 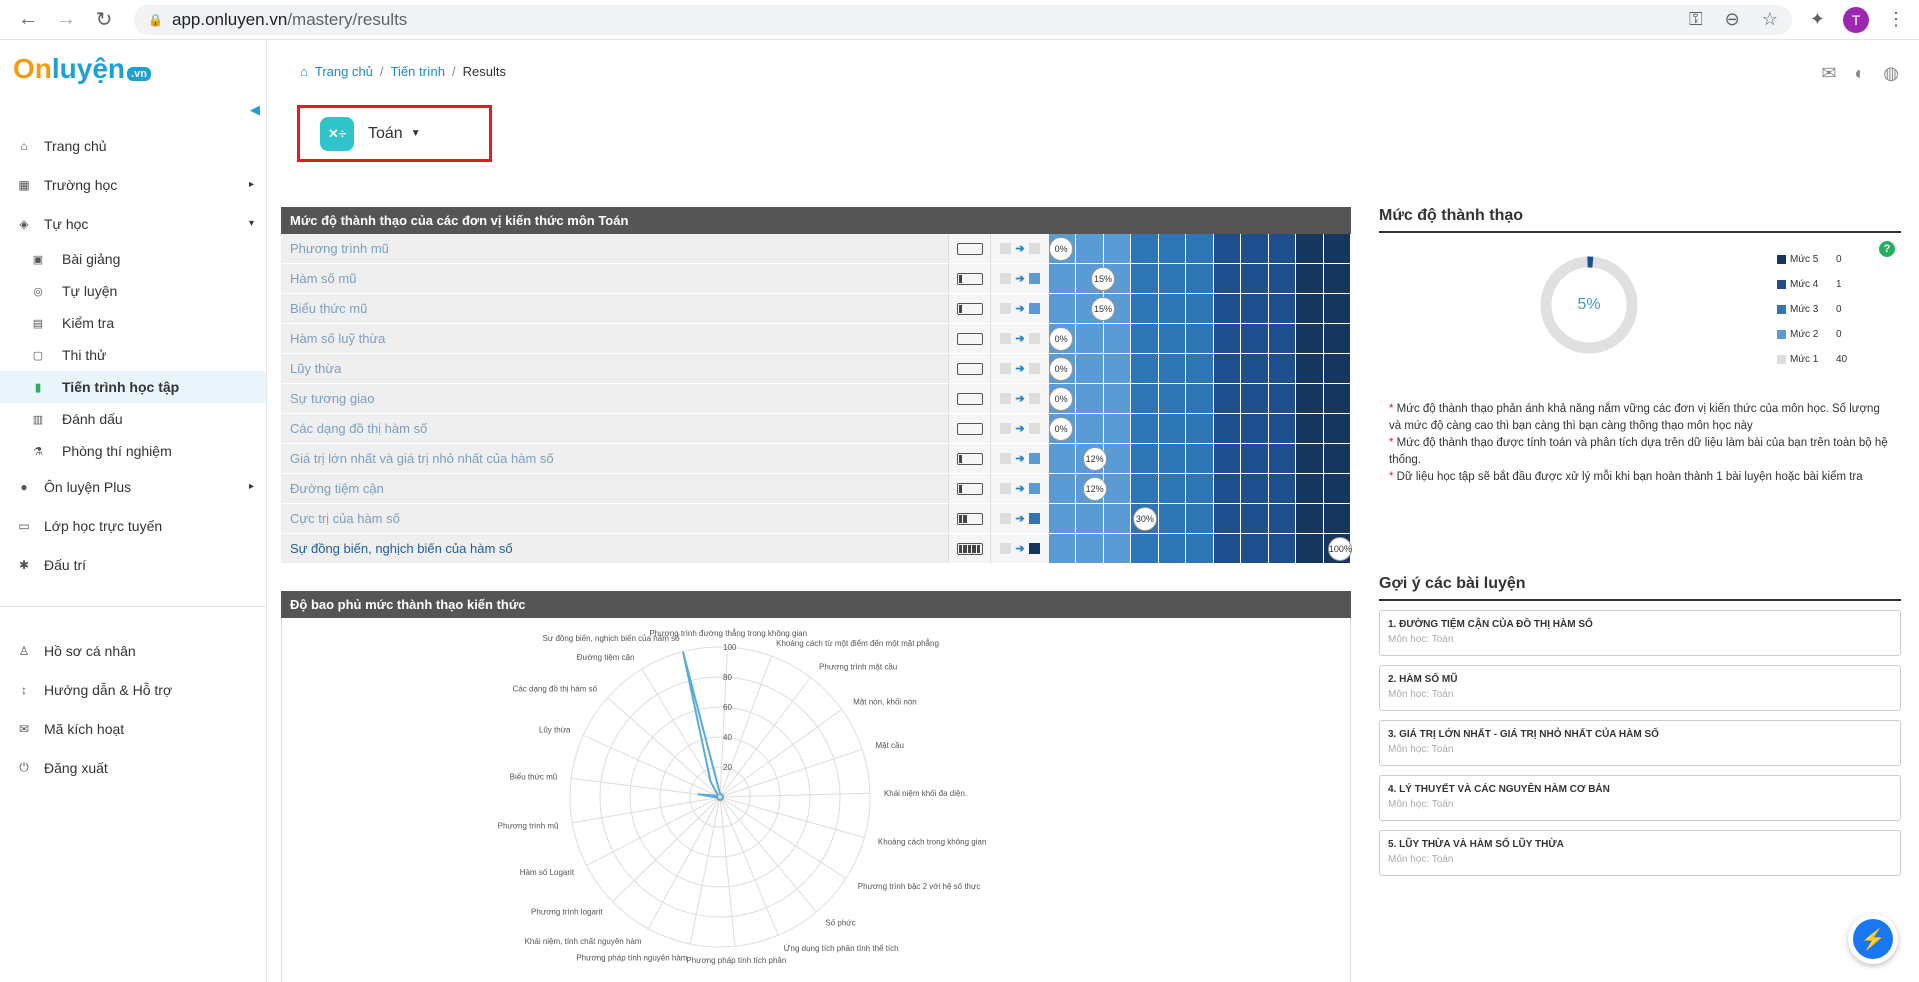 I want to click on sidebar-item-tự-học: ◈ Tự học ▾, so click(x=133, y=223).